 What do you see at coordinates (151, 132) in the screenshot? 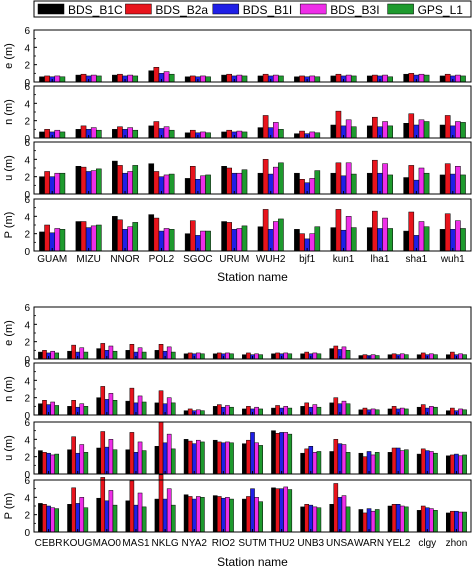
I see `bar-bds_b1c-pol2` at bounding box center [151, 132].